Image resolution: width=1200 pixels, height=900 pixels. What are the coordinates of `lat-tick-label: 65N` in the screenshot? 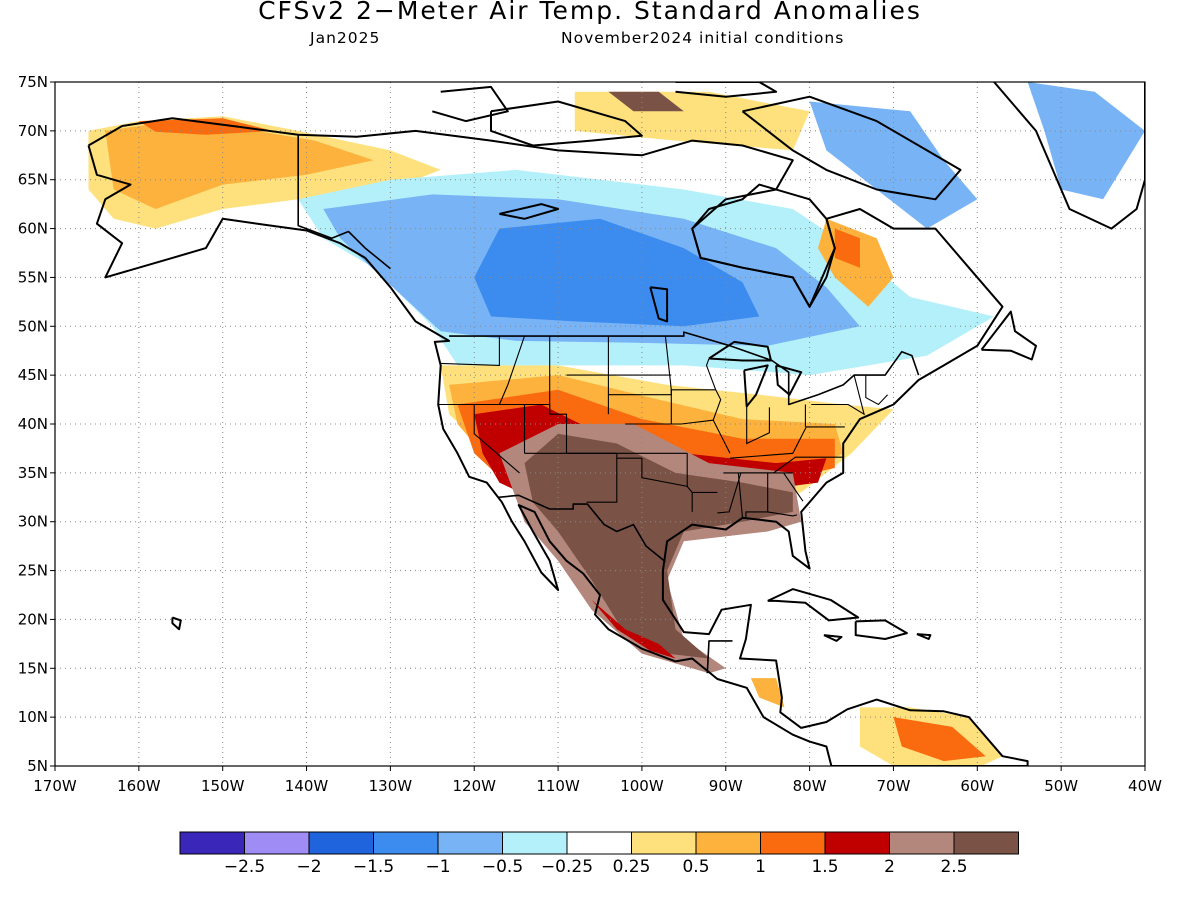 It's located at (33, 180).